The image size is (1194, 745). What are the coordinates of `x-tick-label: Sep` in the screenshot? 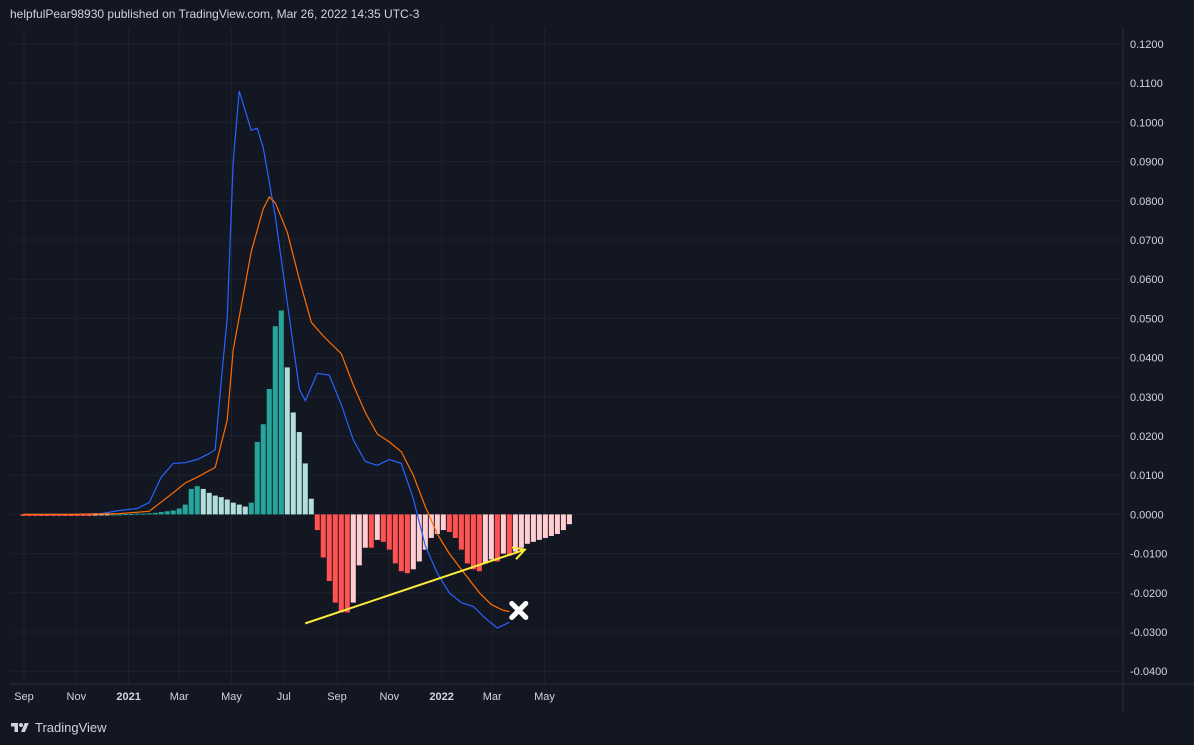 It's located at (337, 697).